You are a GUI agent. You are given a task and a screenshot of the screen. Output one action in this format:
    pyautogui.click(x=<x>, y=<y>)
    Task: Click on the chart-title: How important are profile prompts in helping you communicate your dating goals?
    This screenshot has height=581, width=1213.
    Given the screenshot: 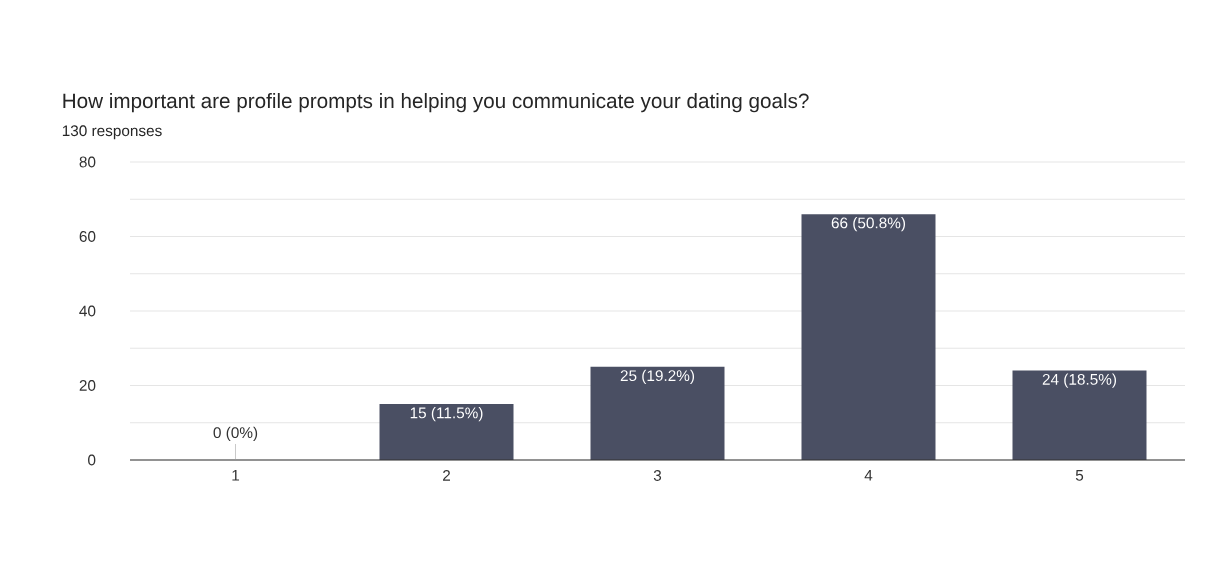 What is the action you would take?
    pyautogui.click(x=436, y=103)
    